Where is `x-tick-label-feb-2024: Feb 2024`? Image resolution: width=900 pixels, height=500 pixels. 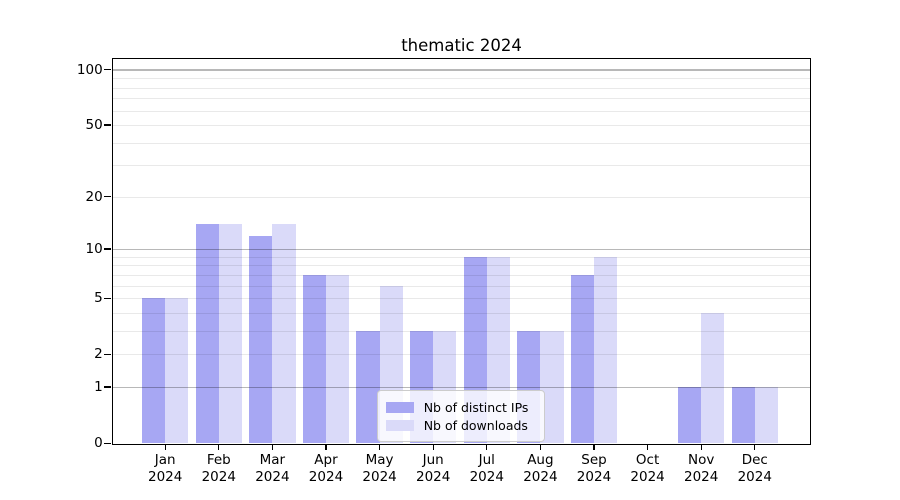
x-tick-label-feb-2024: Feb 2024 is located at coordinates (219, 469).